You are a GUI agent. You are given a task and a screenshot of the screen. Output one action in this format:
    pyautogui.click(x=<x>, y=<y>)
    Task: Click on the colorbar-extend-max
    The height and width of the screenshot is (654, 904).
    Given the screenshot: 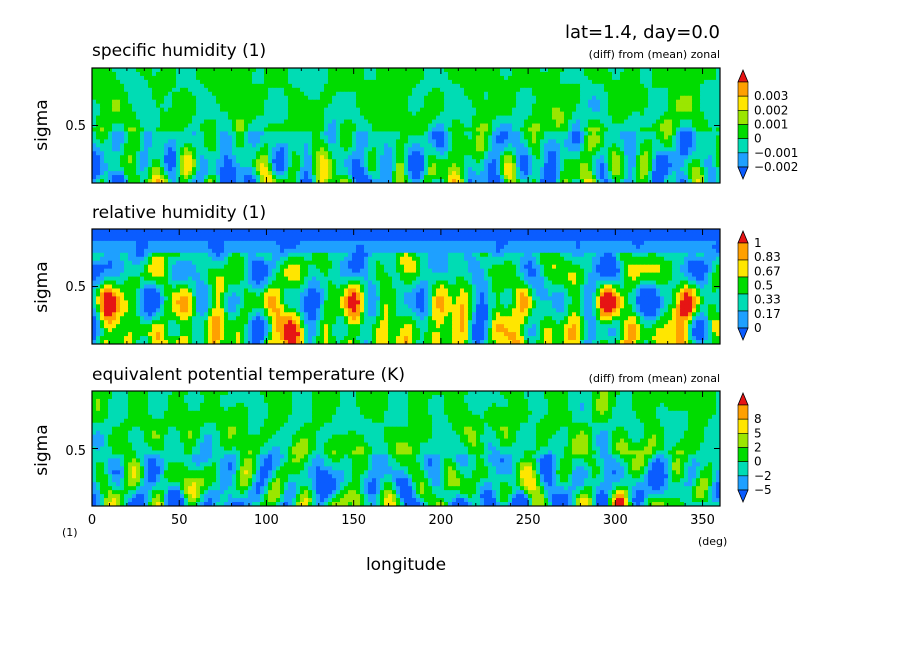 What is the action you would take?
    pyautogui.click(x=743, y=75)
    